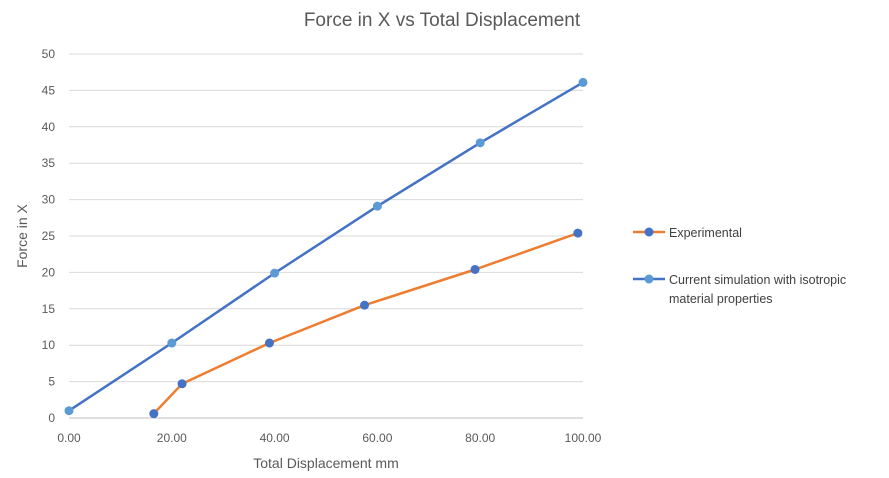 Image resolution: width=889 pixels, height=478 pixels. Describe the element at coordinates (49, 236) in the screenshot. I see `y-tick-label: 25` at that location.